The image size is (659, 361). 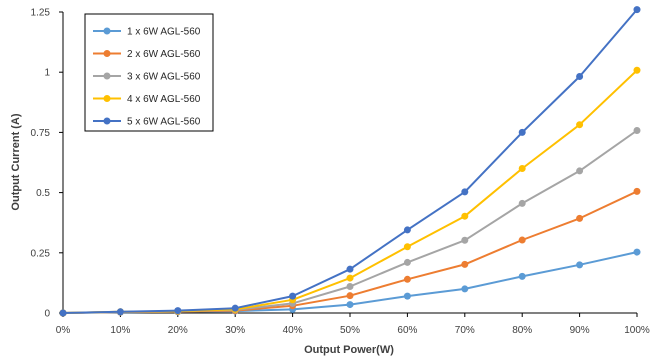 What do you see at coordinates (580, 330) in the screenshot?
I see `x-tick-label: 90%` at bounding box center [580, 330].